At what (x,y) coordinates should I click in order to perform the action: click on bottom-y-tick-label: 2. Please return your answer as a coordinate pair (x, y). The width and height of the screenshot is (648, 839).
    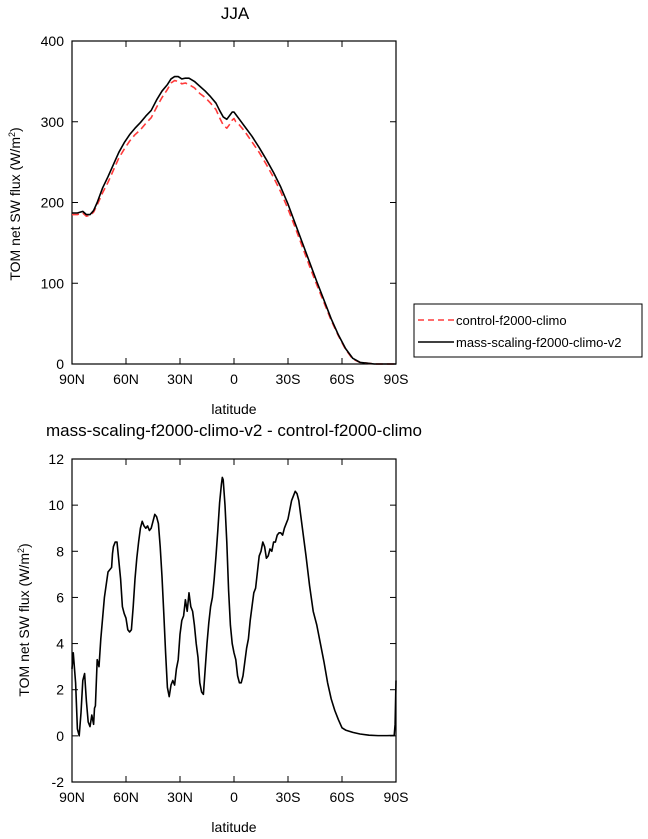
    Looking at the image, I should click on (60, 690).